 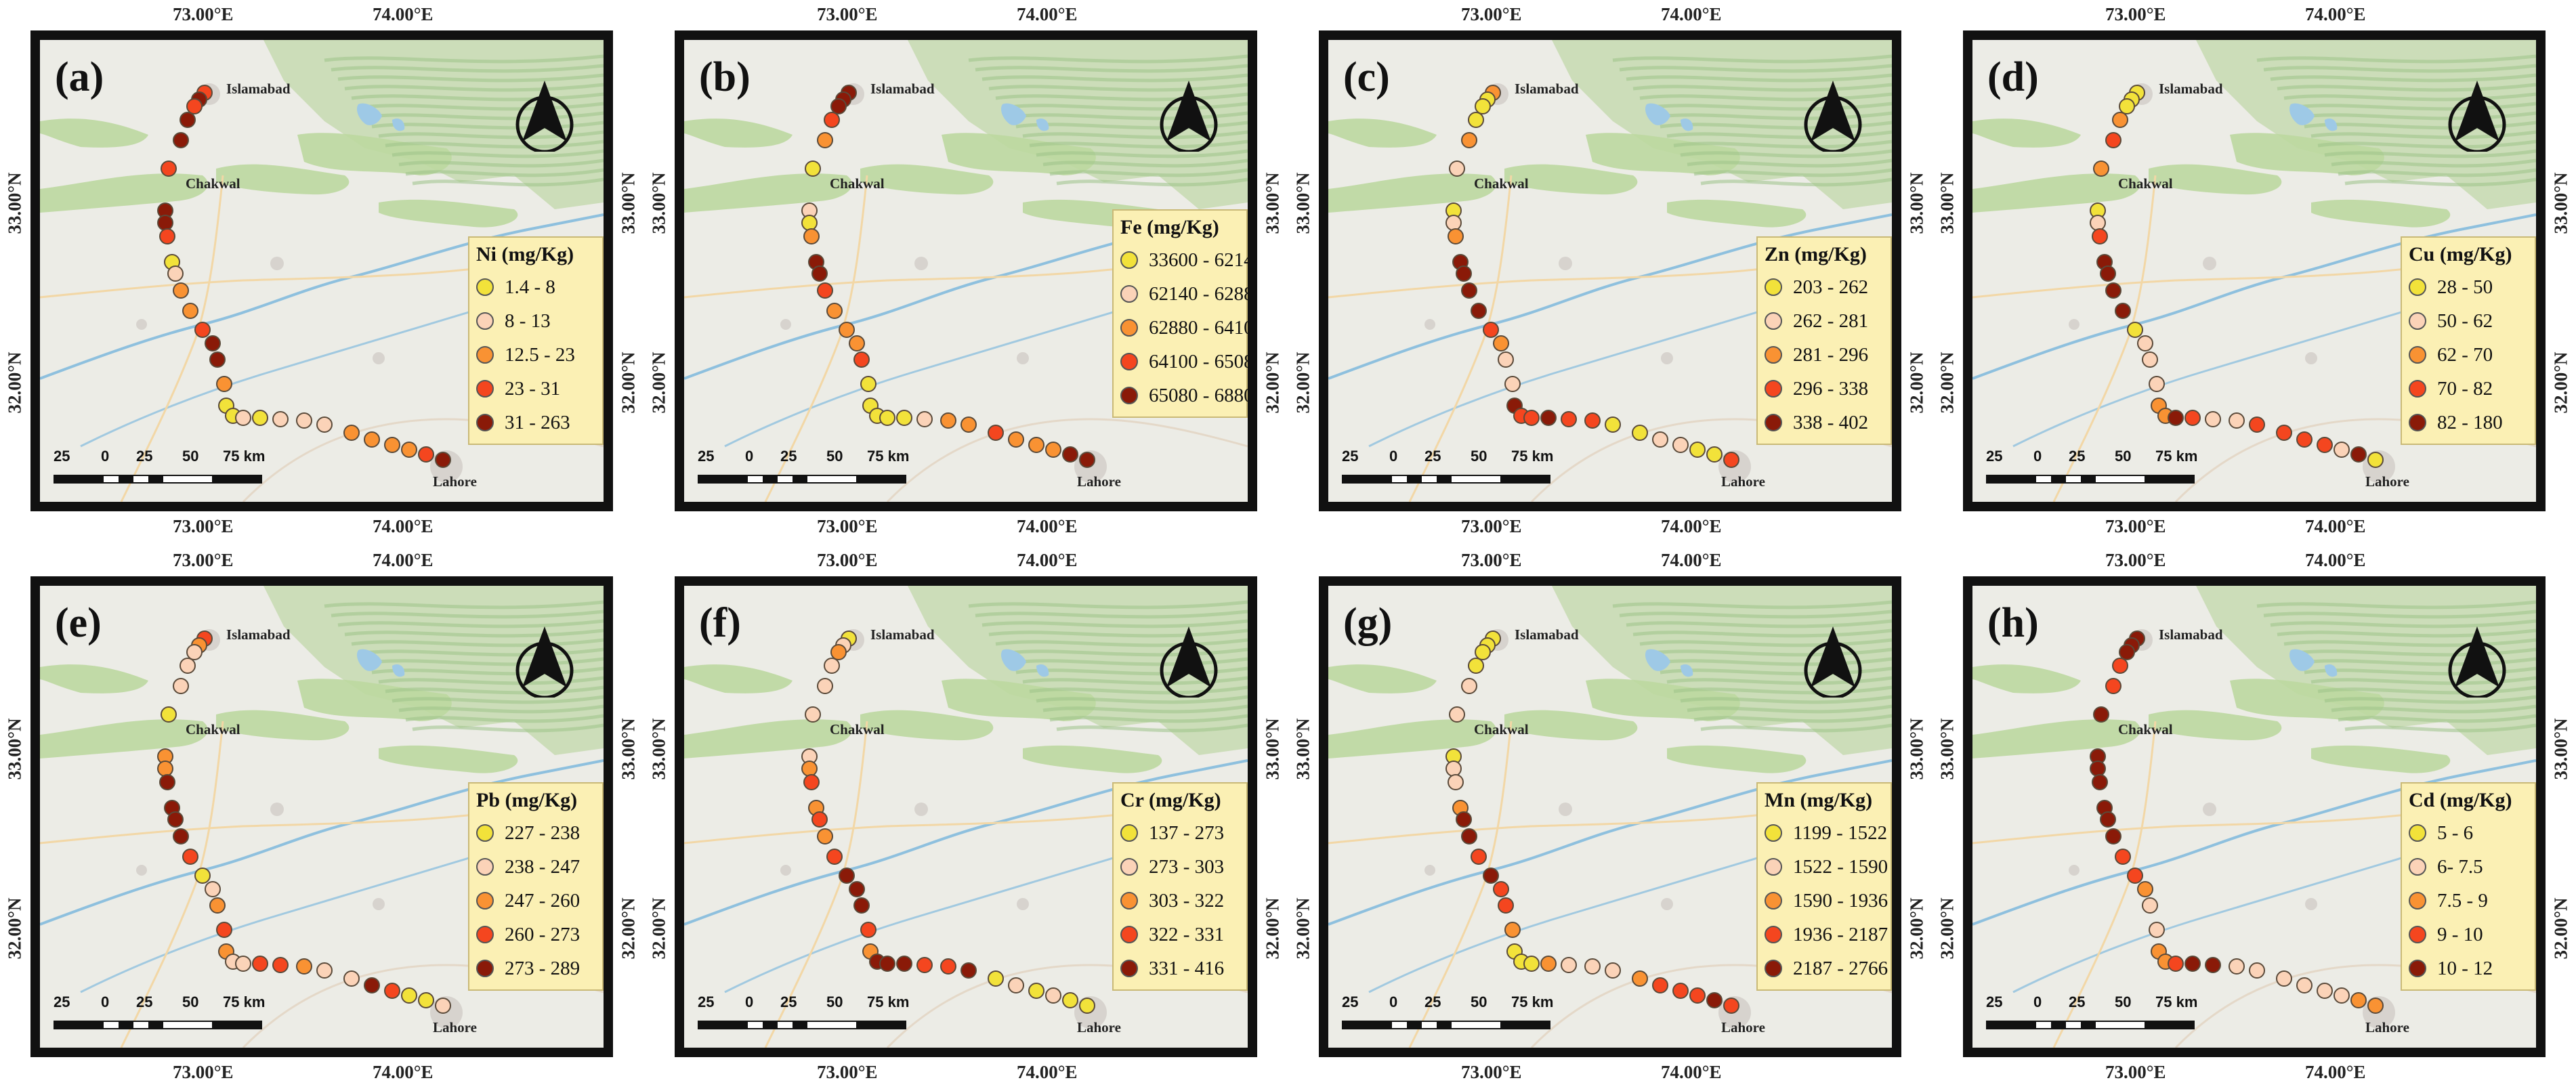 What do you see at coordinates (2468, 389) in the screenshot?
I see `legend-entry: 70 - 82` at bounding box center [2468, 389].